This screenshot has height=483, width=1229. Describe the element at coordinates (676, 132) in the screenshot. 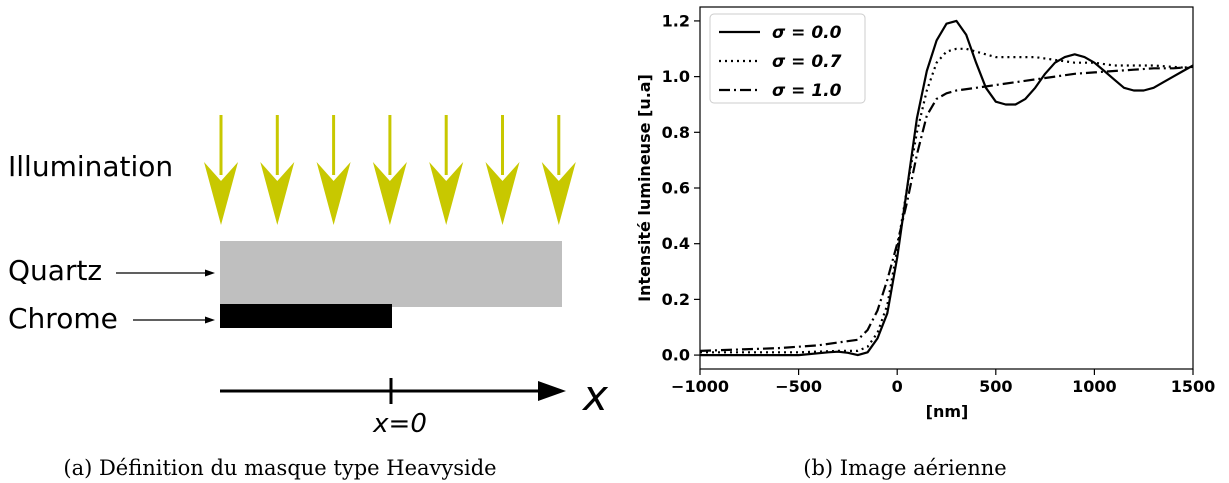

I see `y-tick-label: 0.8` at that location.